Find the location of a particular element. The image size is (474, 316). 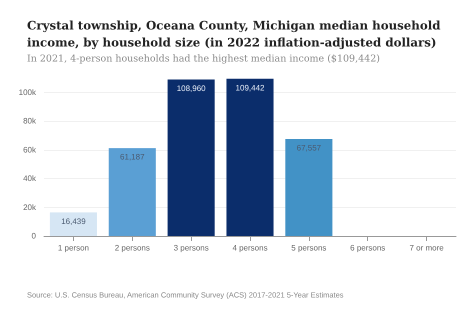

x-tick-label: 4 persons is located at coordinates (250, 248).